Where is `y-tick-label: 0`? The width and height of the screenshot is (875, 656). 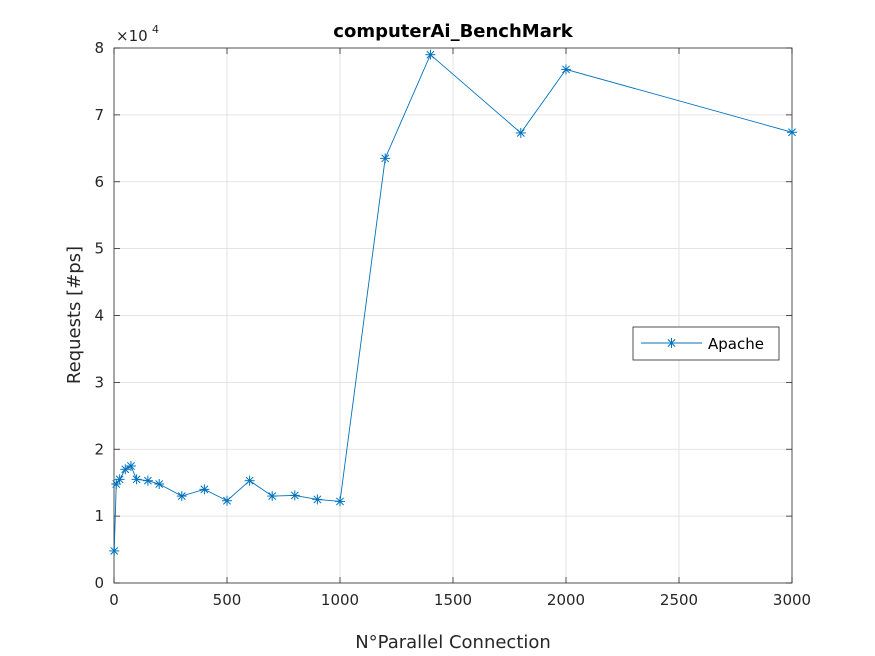 y-tick-label: 0 is located at coordinates (99, 583).